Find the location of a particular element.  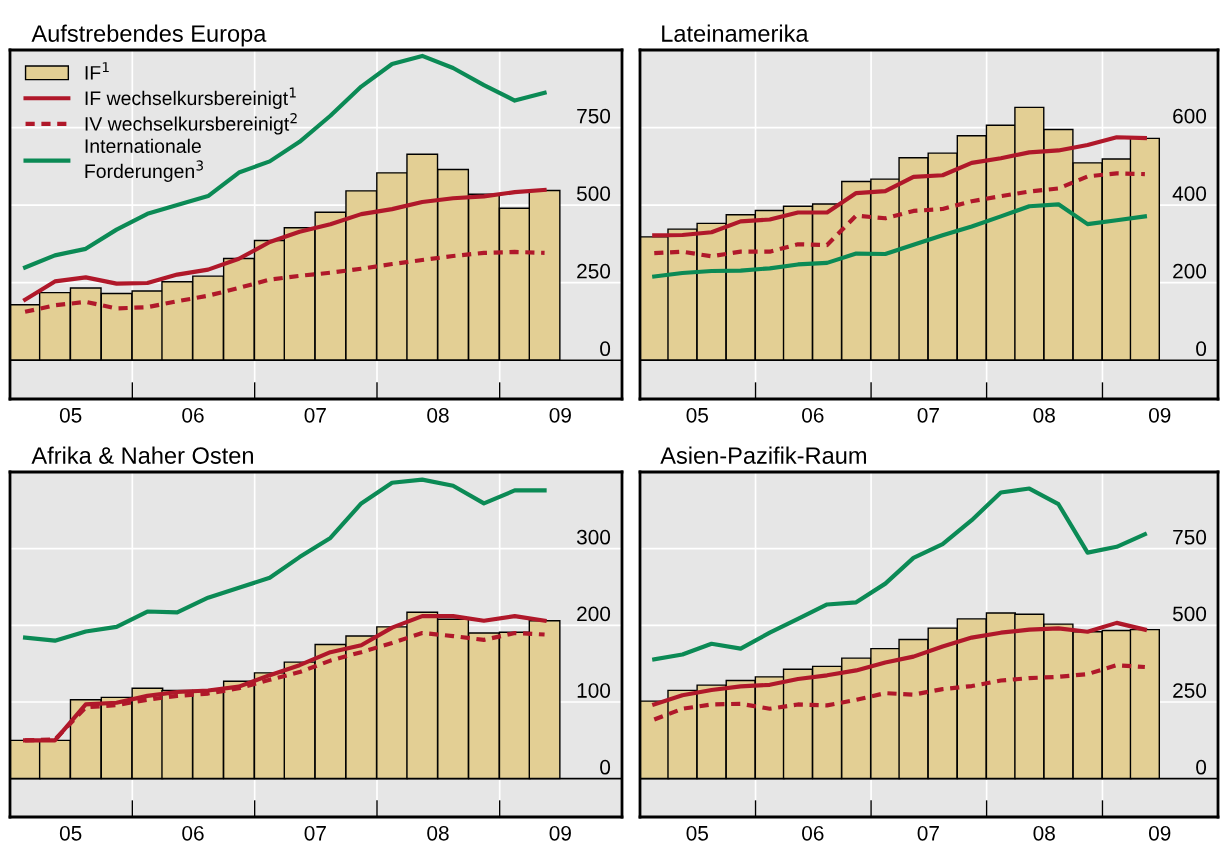

chart-title: Aufstrebendes Europa is located at coordinates (149, 35).